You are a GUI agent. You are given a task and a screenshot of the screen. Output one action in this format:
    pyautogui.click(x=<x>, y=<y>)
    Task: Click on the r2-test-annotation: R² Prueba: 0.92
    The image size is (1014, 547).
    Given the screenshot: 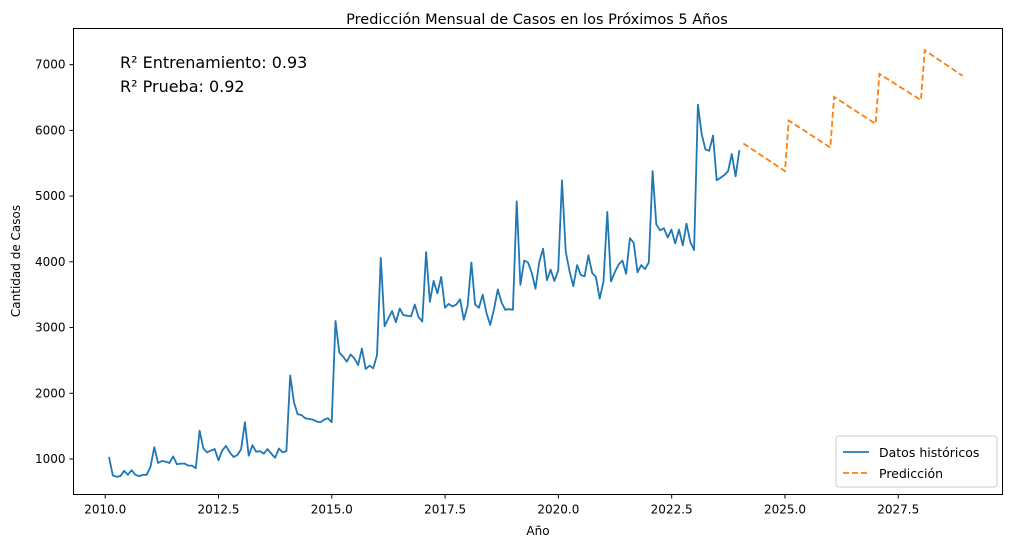 What is the action you would take?
    pyautogui.click(x=182, y=86)
    